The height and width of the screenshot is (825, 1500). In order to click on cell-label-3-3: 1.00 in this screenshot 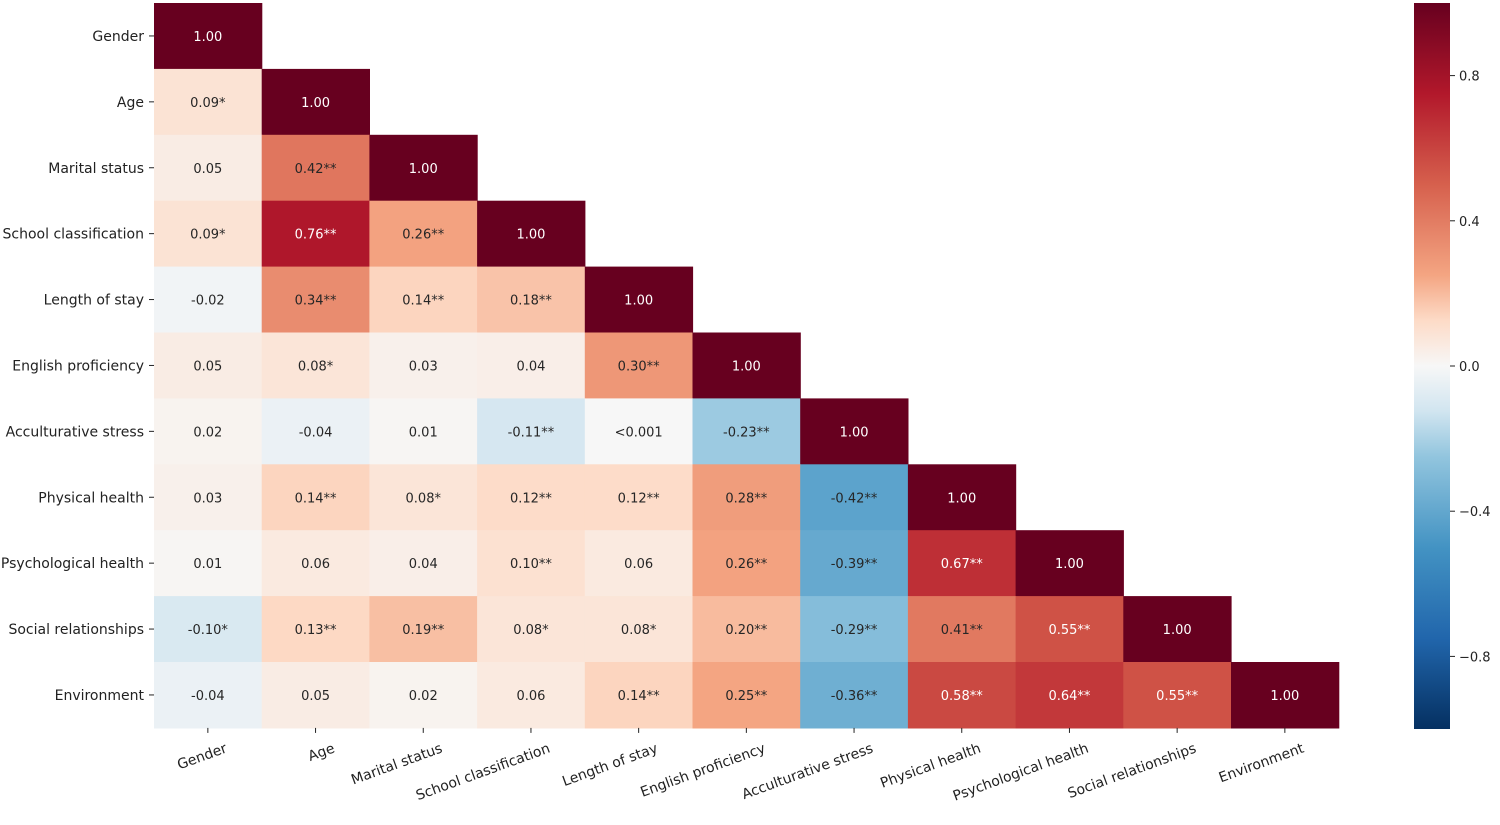, I will do `click(530, 235)`.